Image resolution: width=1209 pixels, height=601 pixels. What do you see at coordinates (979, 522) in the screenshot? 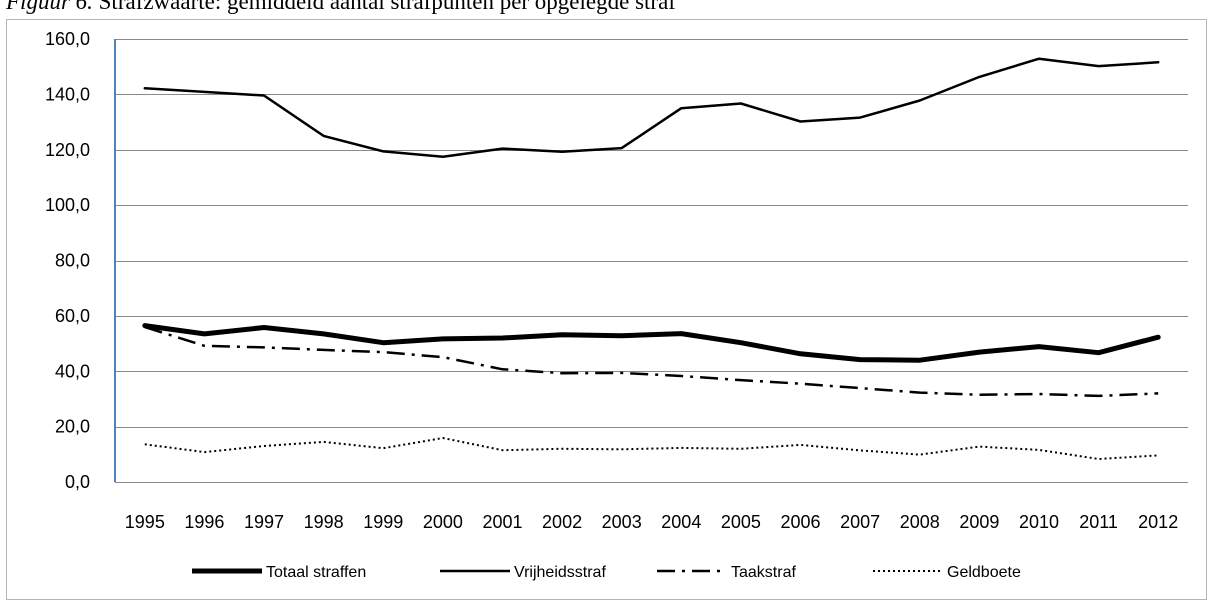
I see `x-tick-label: 2009` at bounding box center [979, 522].